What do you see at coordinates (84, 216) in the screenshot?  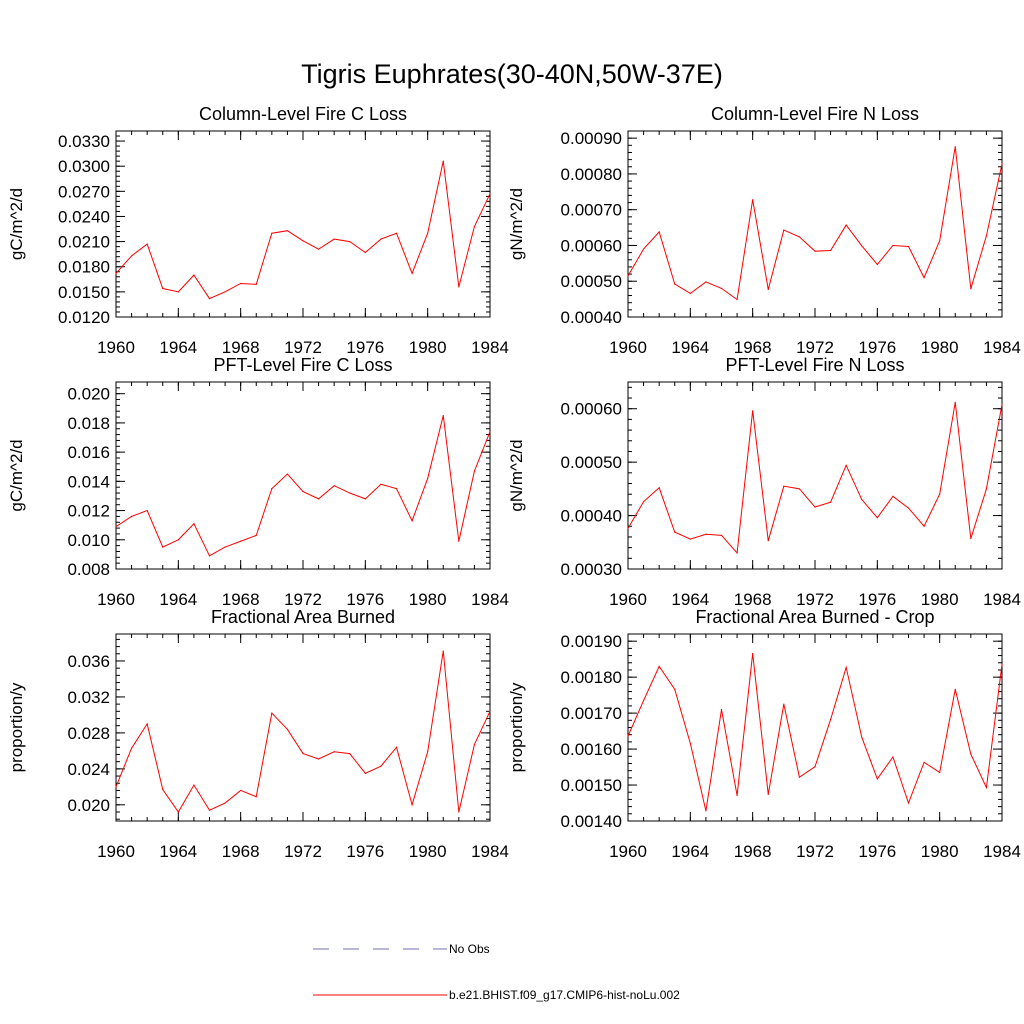 I see `y-tick-label: 0.0240` at bounding box center [84, 216].